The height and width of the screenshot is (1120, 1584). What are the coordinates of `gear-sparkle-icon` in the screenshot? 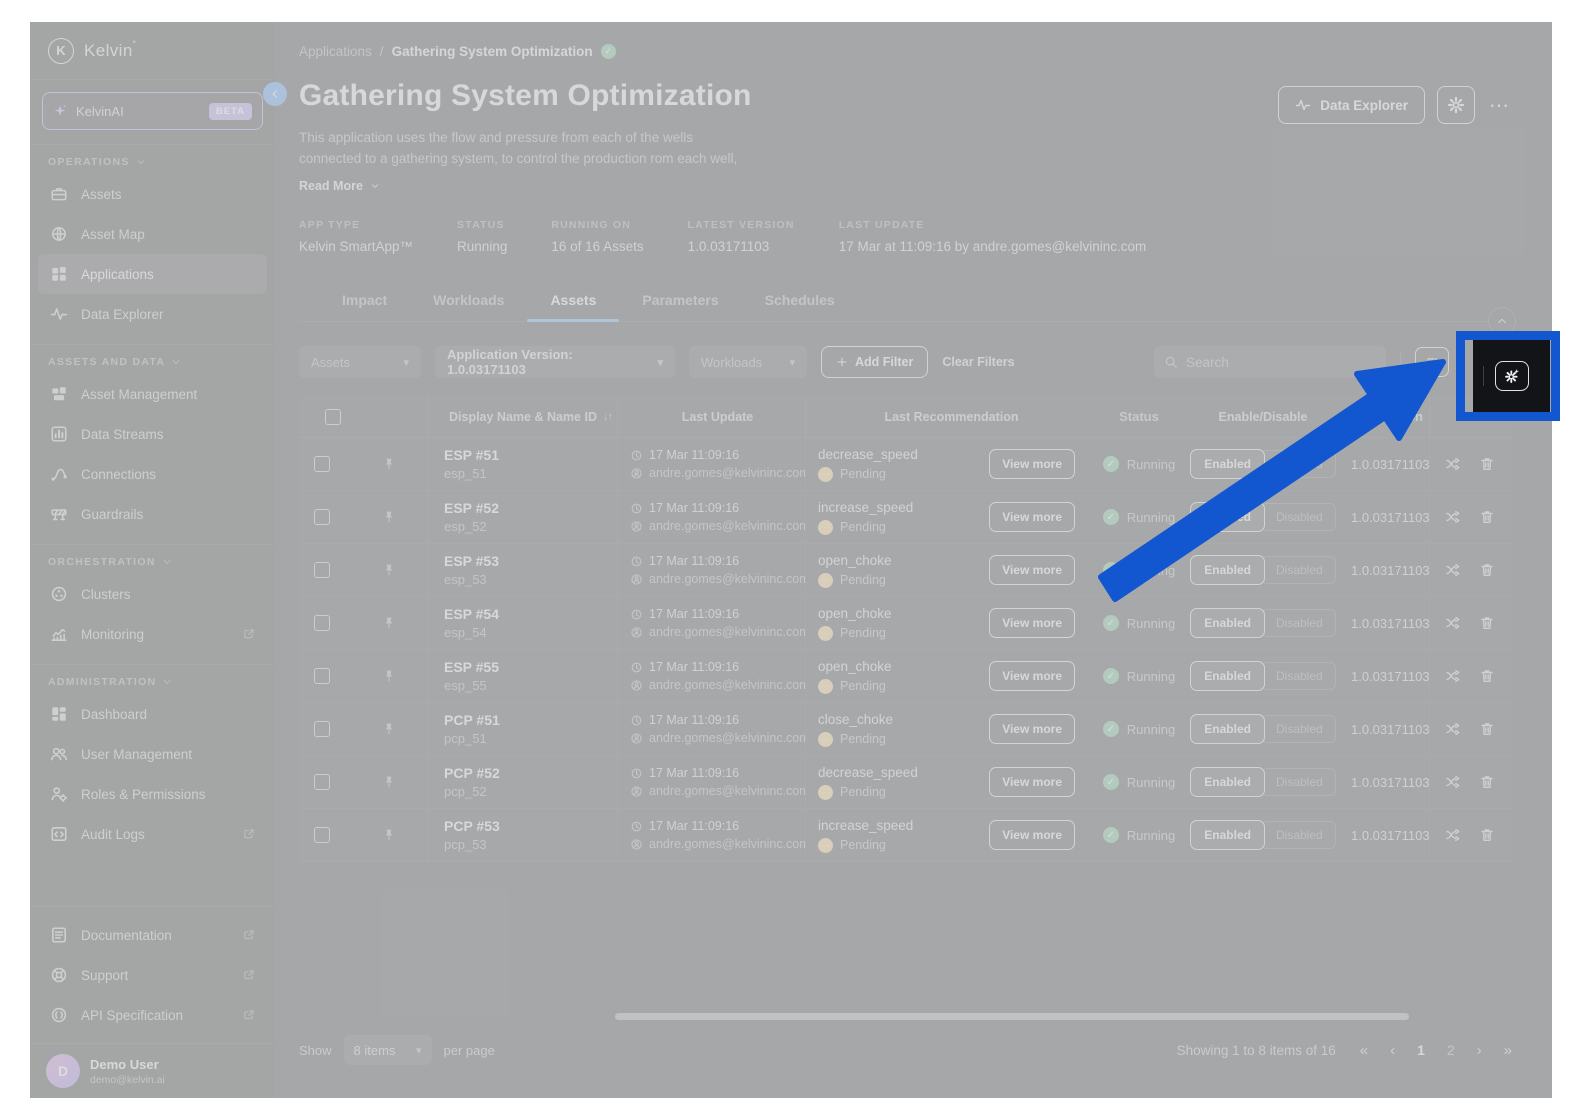 It's located at (1512, 376).